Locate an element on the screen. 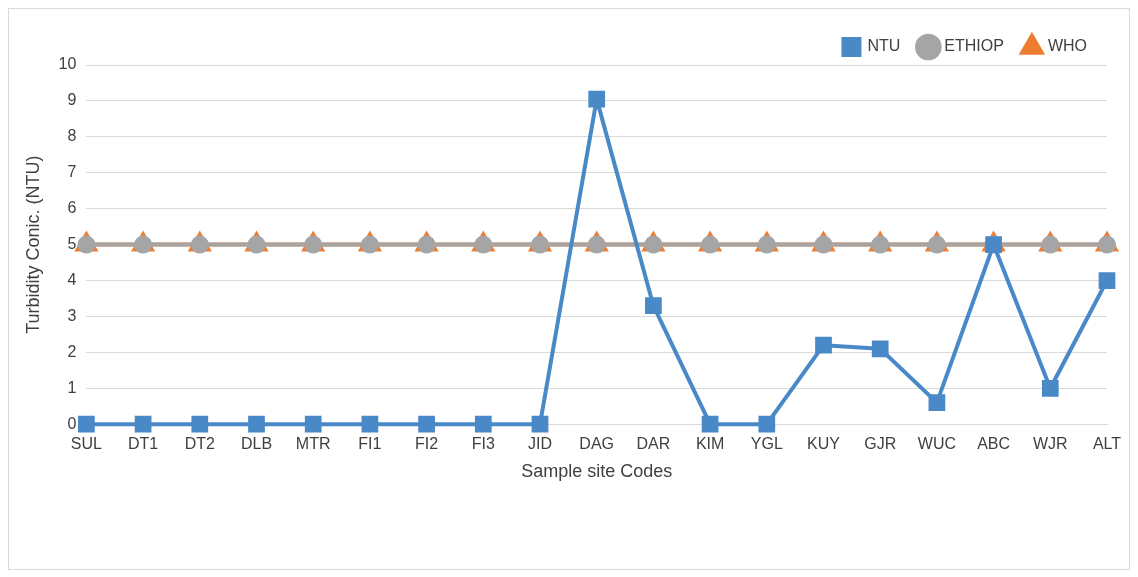 The width and height of the screenshot is (1138, 577). x-tick-label: KUY is located at coordinates (824, 444).